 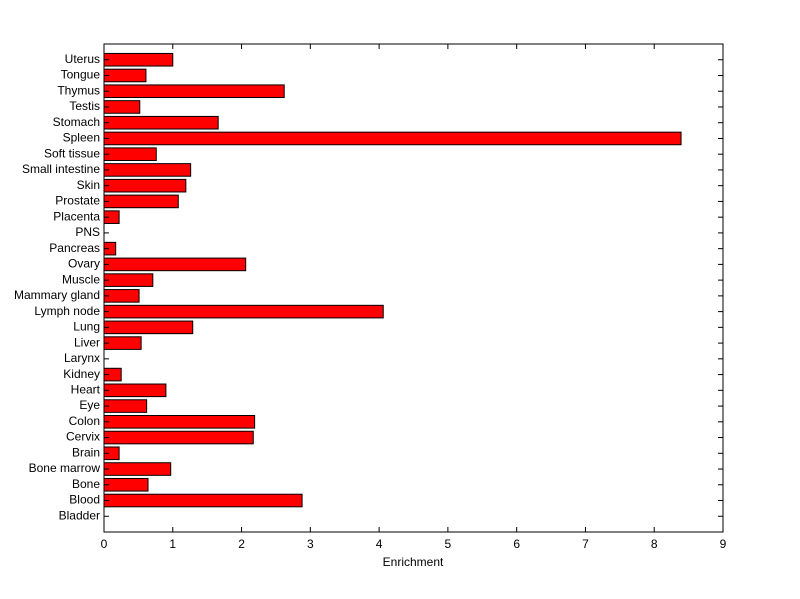 I want to click on y-tick-label: Lymph node, so click(x=67, y=311).